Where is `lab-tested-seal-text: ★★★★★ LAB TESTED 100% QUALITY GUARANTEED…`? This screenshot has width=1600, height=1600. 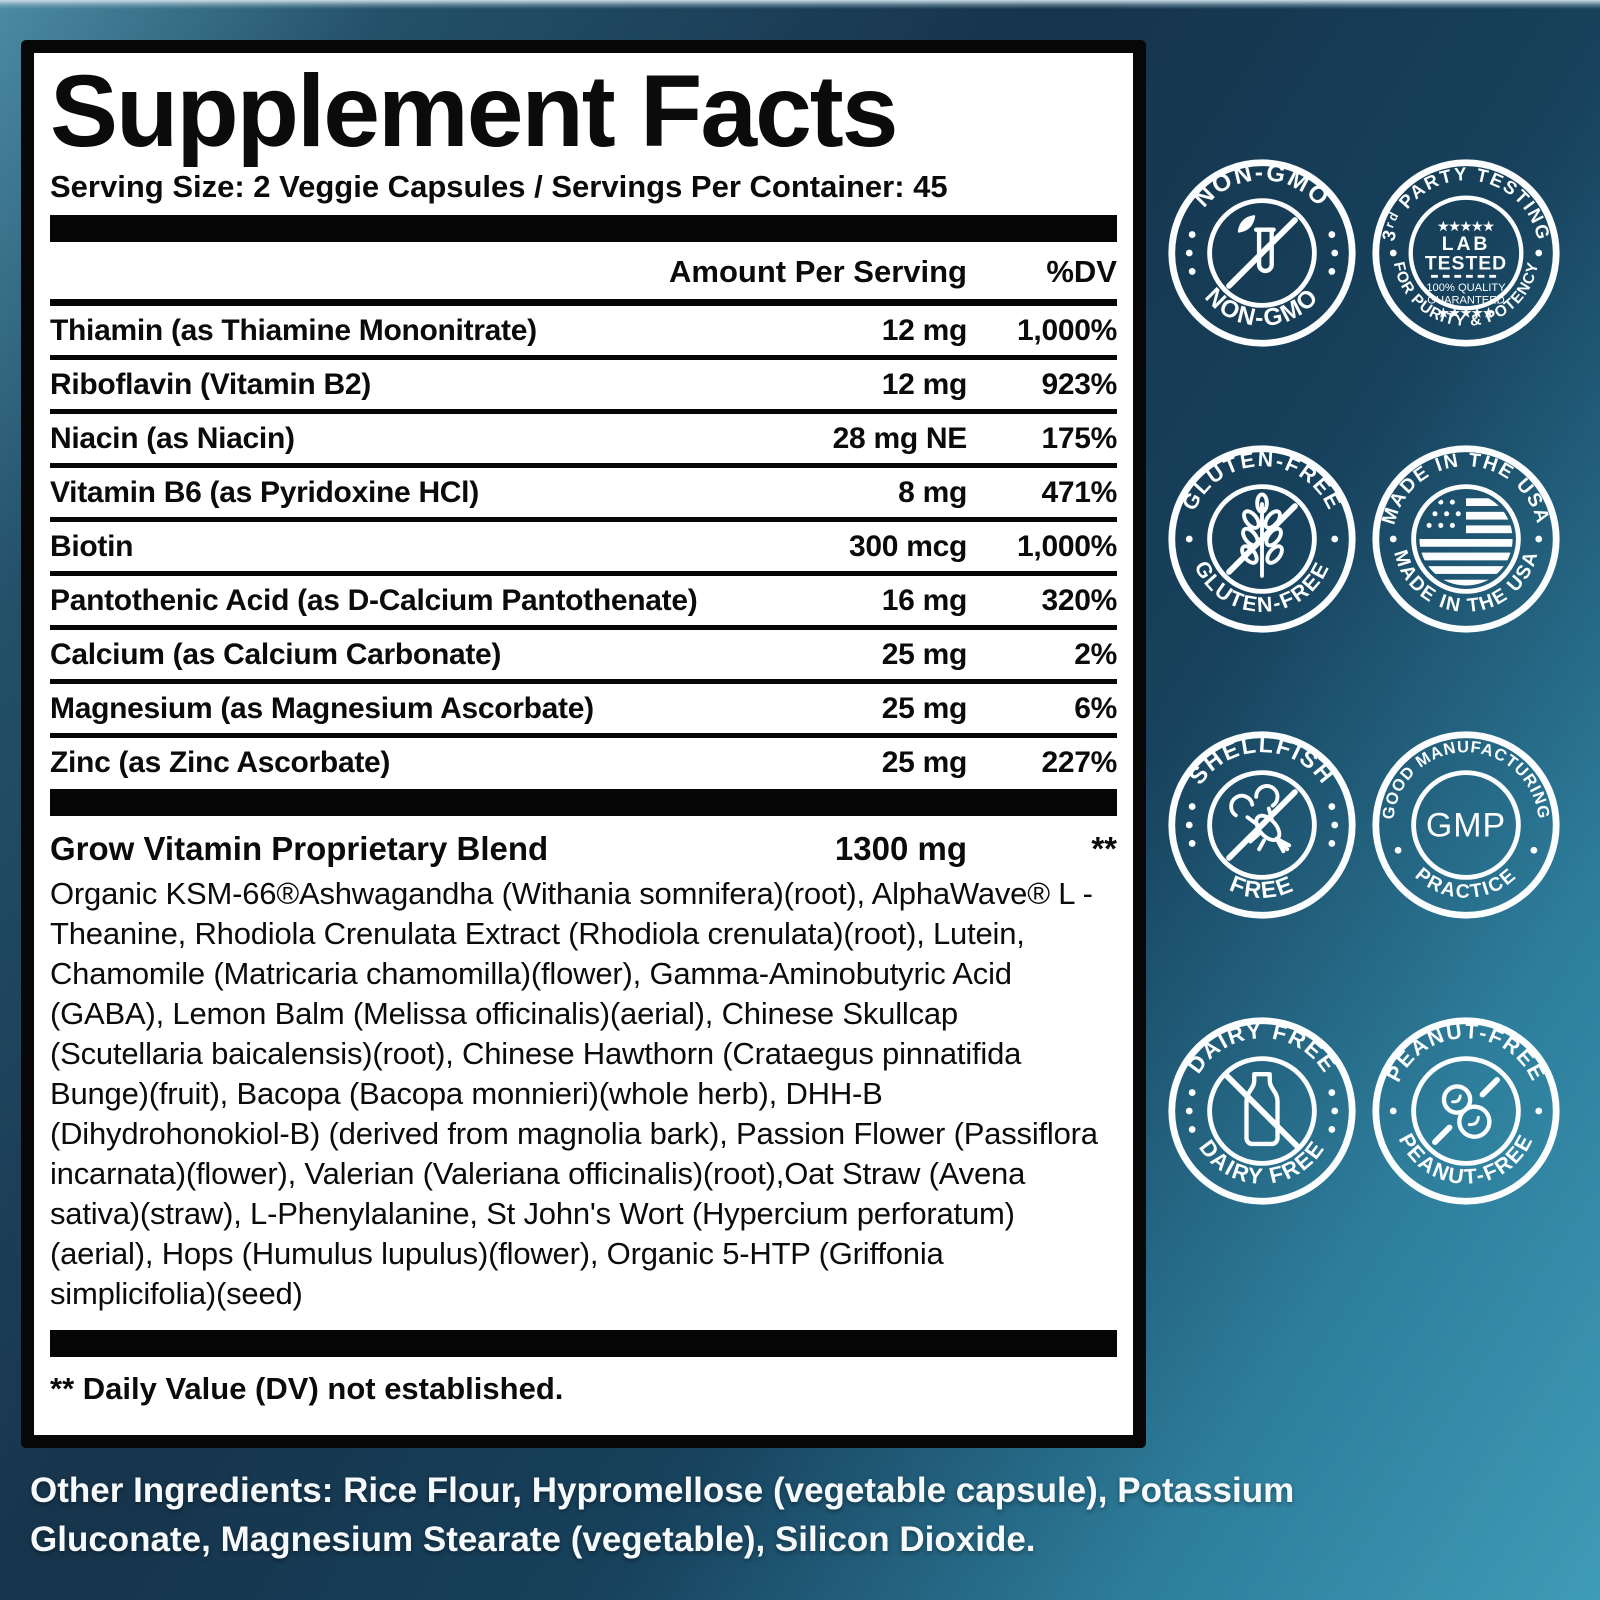
lab-tested-seal-text: ★★★★★ LAB TESTED 100% QUALITY GUARANTEED… is located at coordinates (1466, 270).